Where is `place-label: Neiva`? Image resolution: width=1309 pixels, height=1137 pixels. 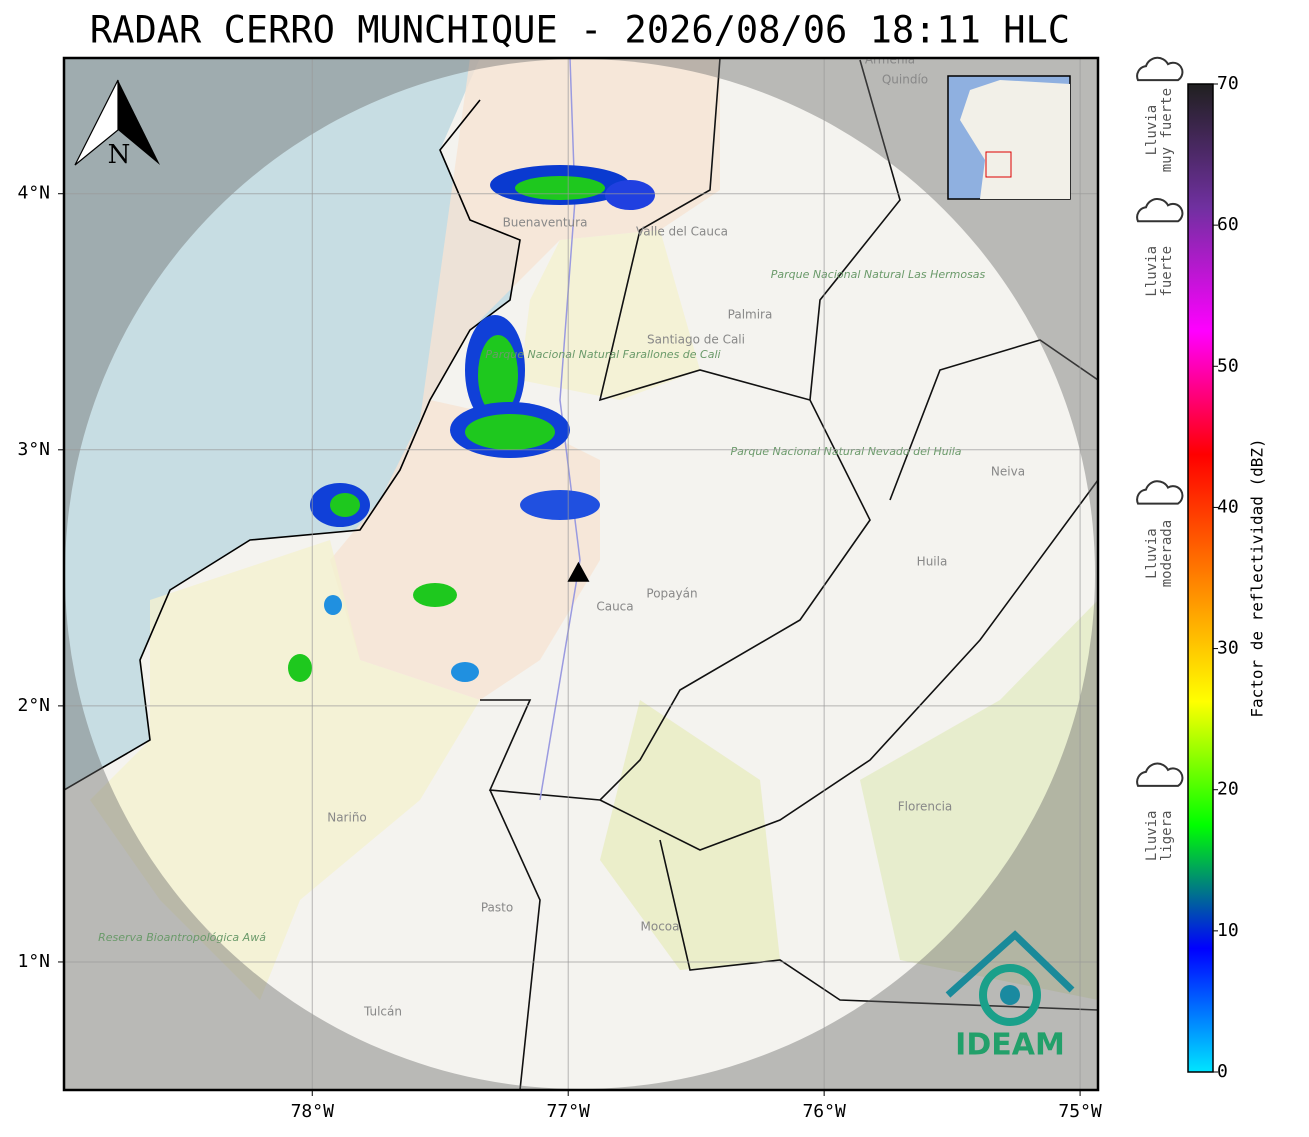 place-label: Neiva is located at coordinates (1008, 472).